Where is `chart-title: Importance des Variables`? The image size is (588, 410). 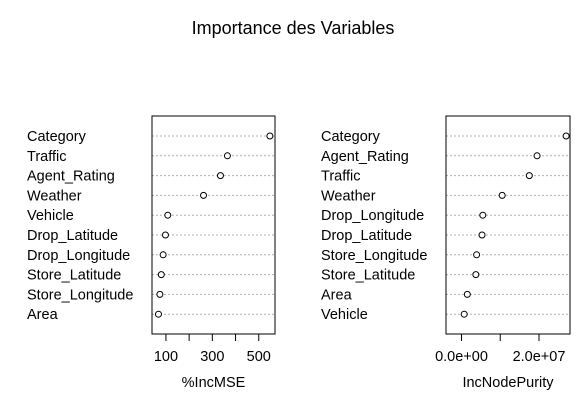 chart-title: Importance des Variables is located at coordinates (293, 28).